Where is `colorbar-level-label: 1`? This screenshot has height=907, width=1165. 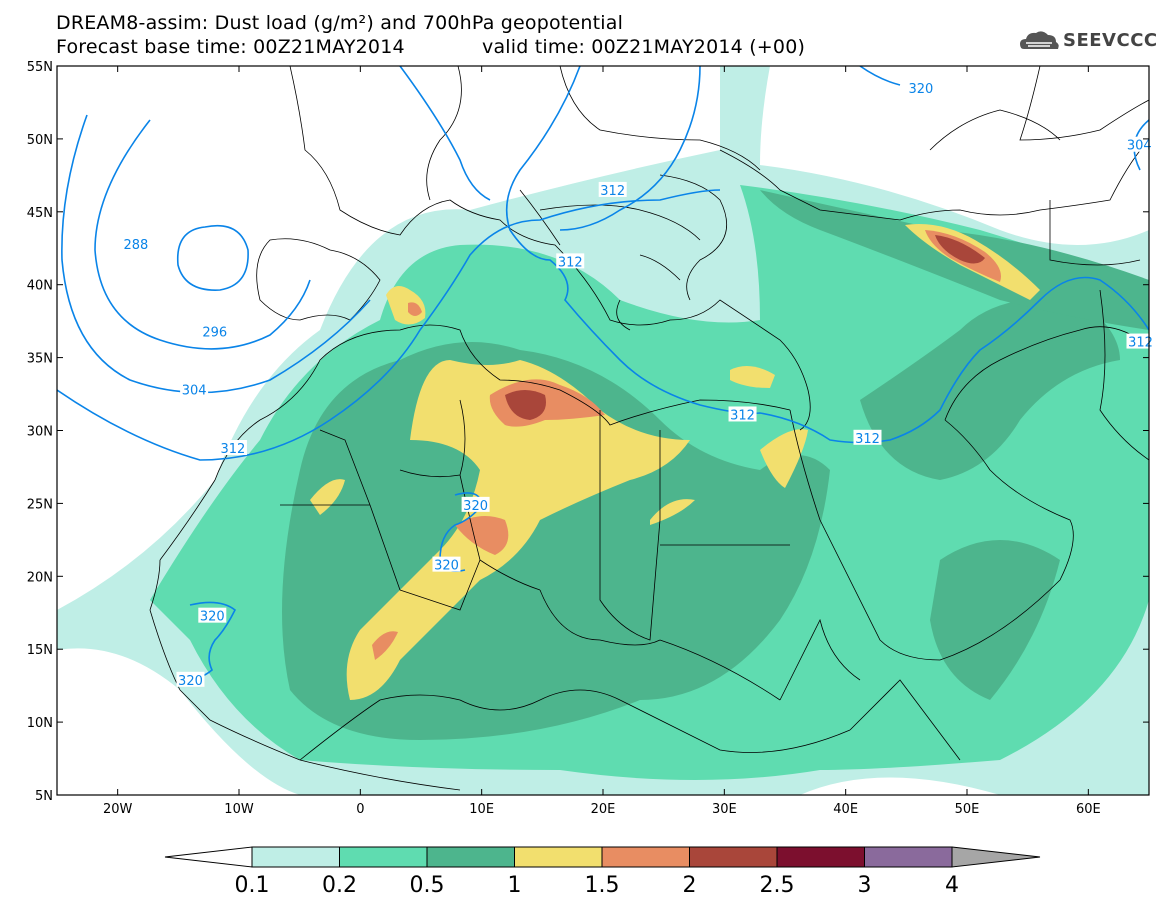
colorbar-level-label: 1 is located at coordinates (515, 885).